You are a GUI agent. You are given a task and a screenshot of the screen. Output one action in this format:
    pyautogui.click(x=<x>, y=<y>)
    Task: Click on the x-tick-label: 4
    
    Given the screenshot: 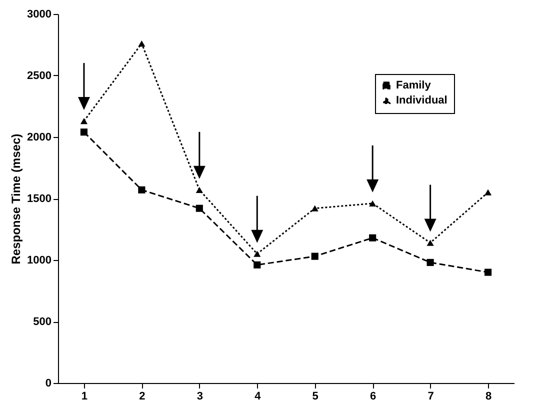 What is the action you would take?
    pyautogui.click(x=258, y=396)
    